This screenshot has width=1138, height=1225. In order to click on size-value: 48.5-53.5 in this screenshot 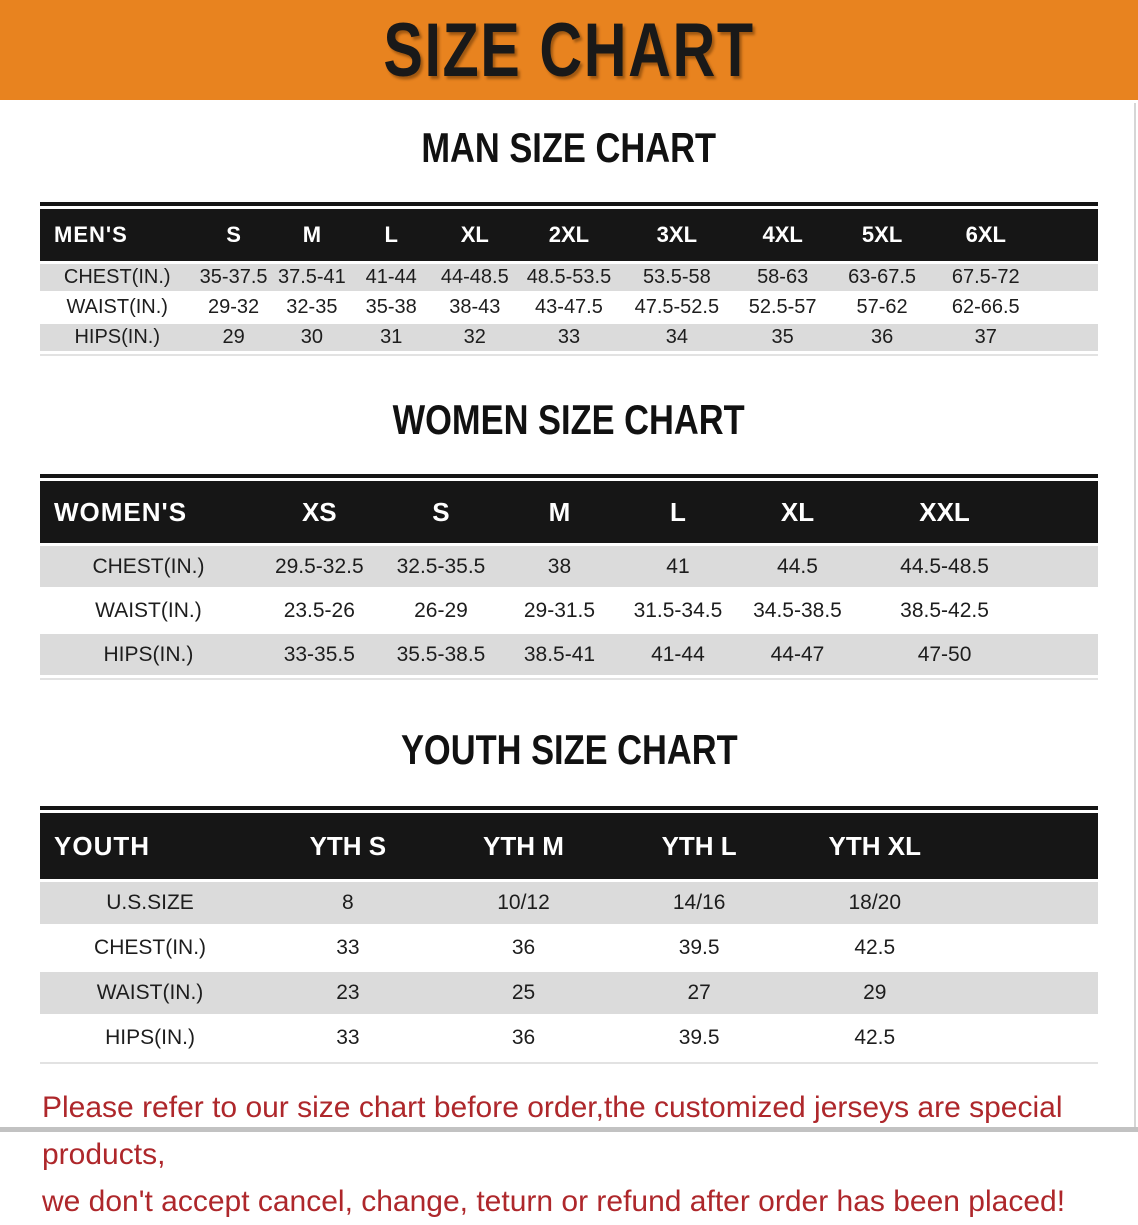, I will do `click(569, 277)`.